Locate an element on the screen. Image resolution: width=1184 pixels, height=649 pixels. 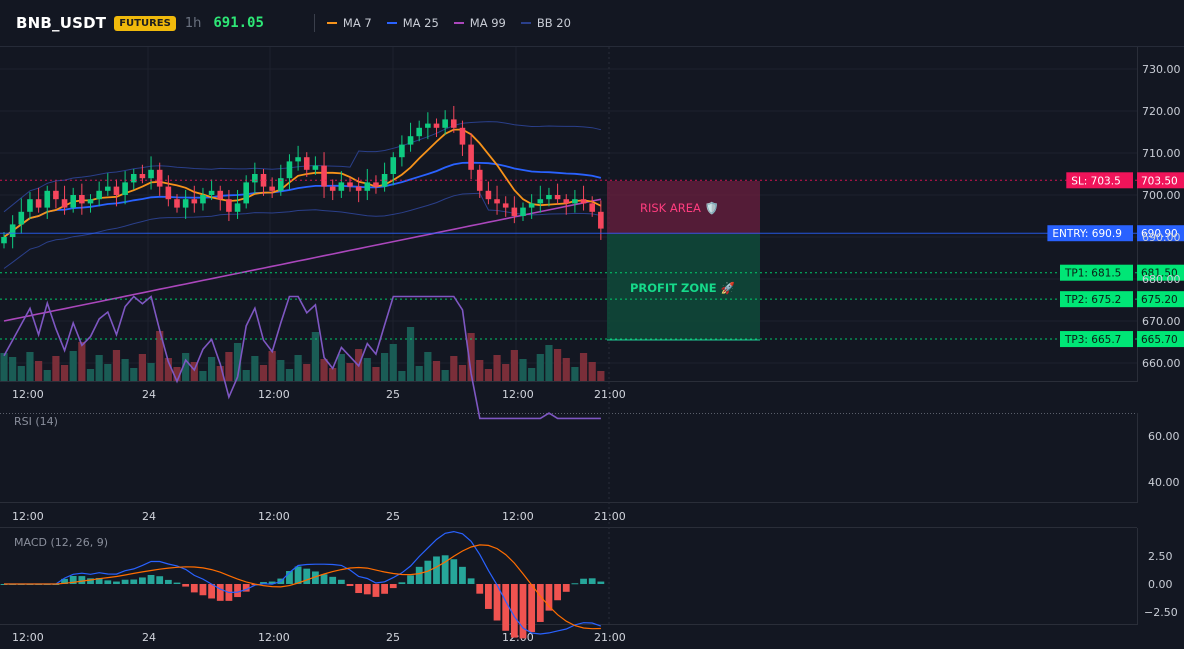
entry-price-tag is located at coordinates (1160, 233).